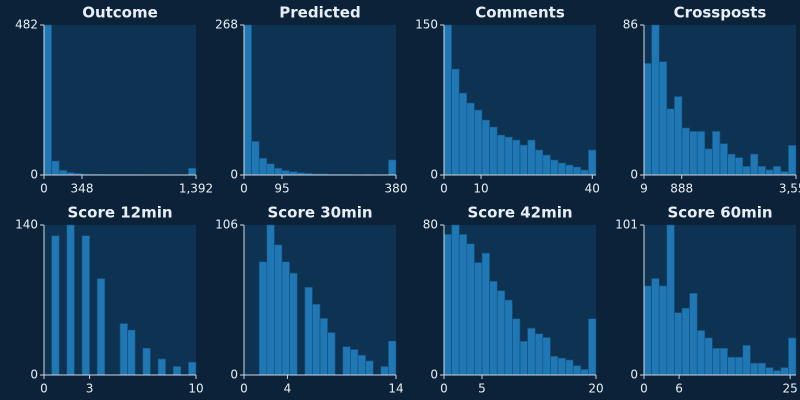 The height and width of the screenshot is (400, 800). What do you see at coordinates (396, 189) in the screenshot?
I see `x-tick-label: 380` at bounding box center [396, 189].